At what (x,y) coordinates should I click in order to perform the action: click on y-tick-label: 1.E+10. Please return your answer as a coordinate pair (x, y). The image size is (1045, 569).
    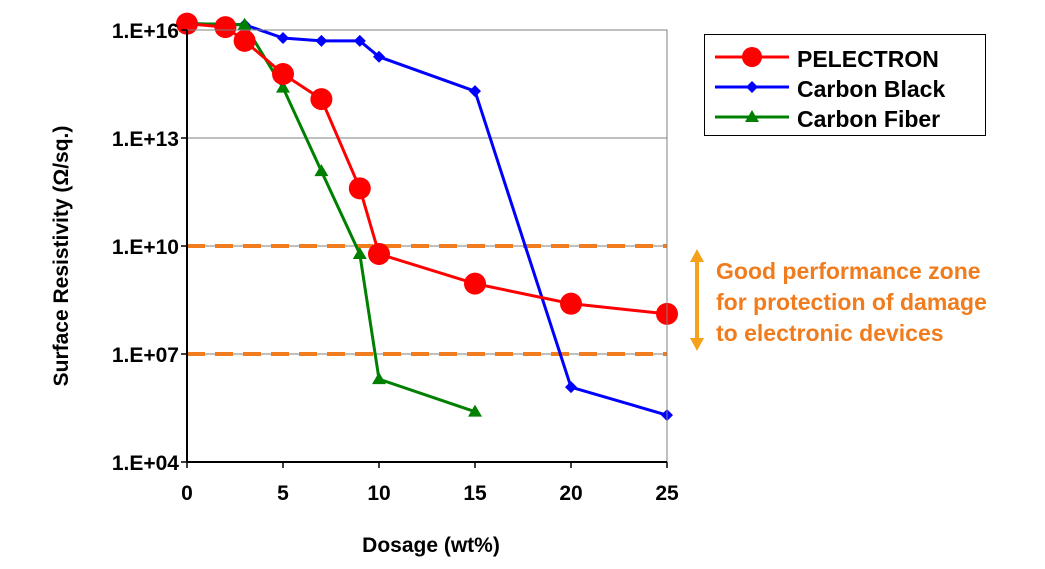
    Looking at the image, I should click on (145, 247).